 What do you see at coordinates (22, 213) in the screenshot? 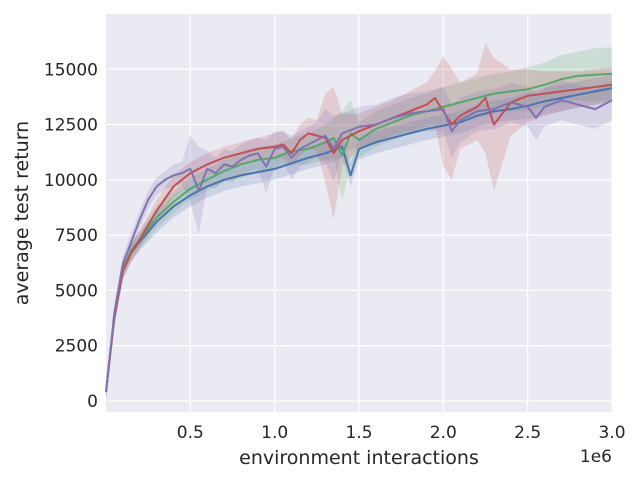
I see `y-axis-label: average test return` at bounding box center [22, 213].